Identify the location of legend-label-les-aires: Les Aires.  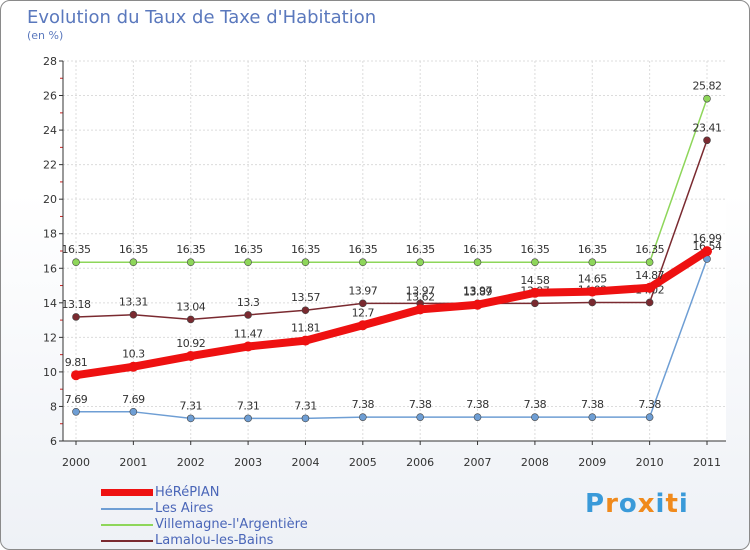
(184, 508).